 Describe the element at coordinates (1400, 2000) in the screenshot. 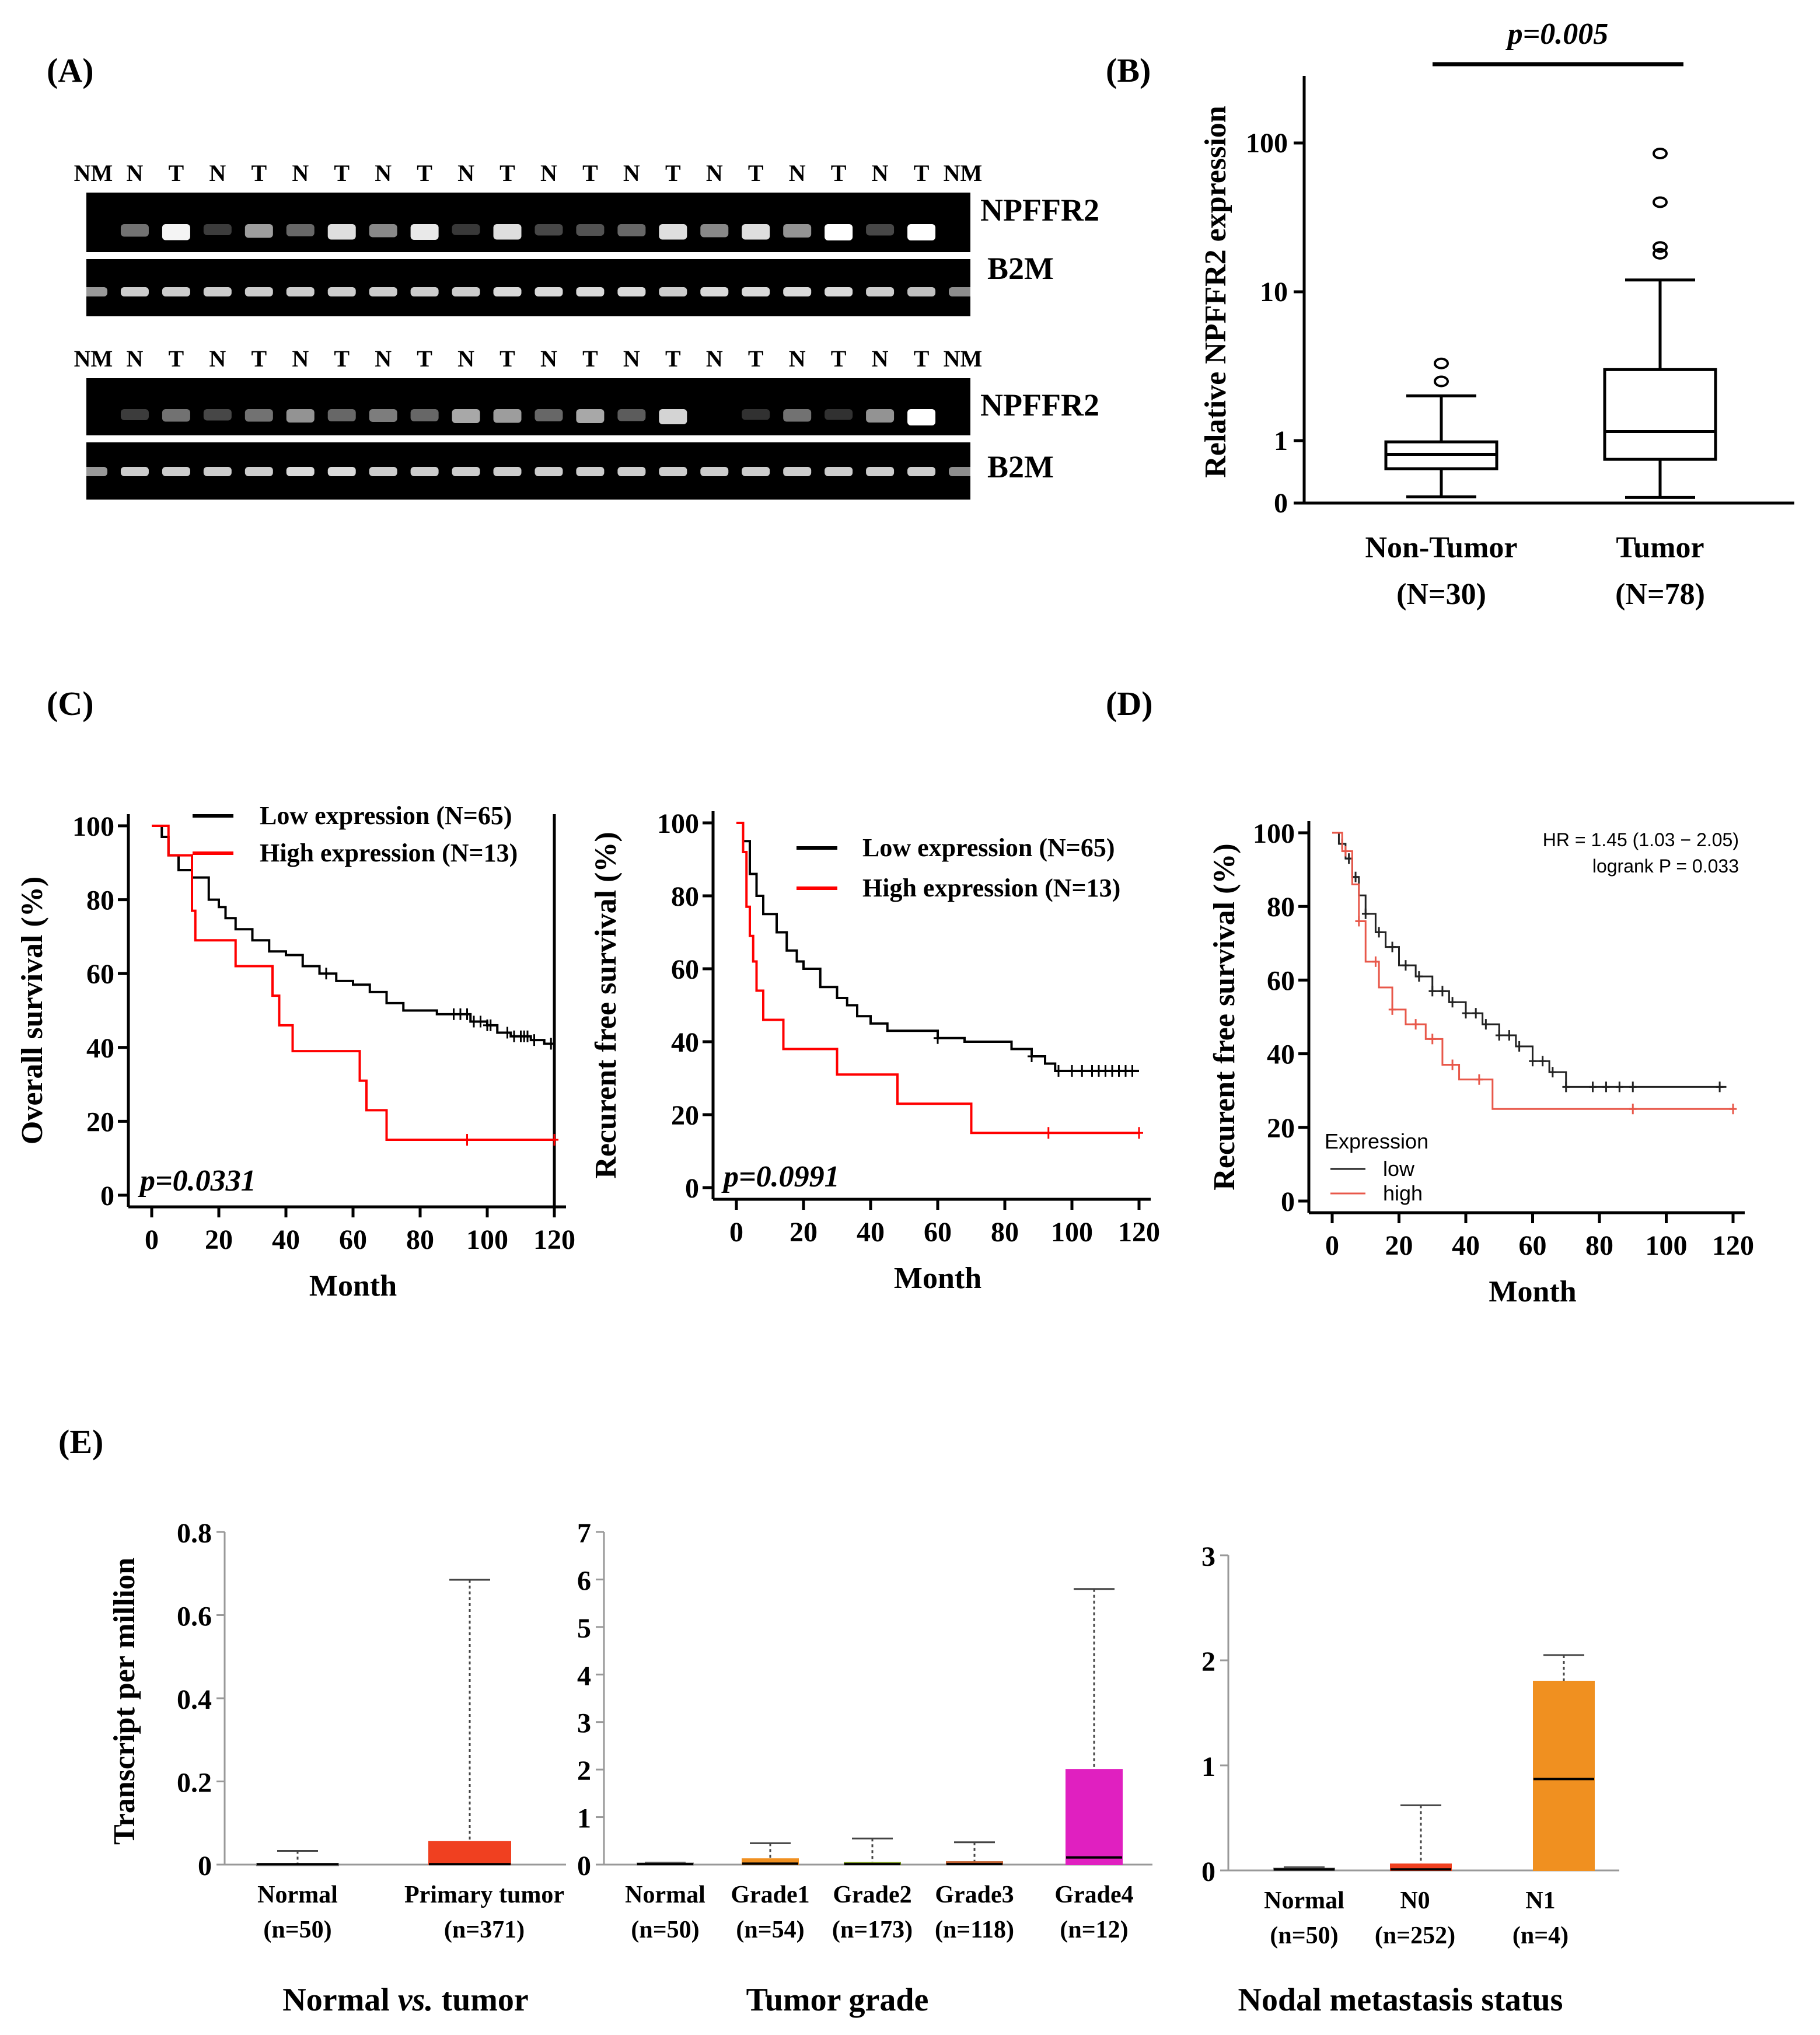

I see `group-title-nodal-status: Nodal metastasis status` at that location.